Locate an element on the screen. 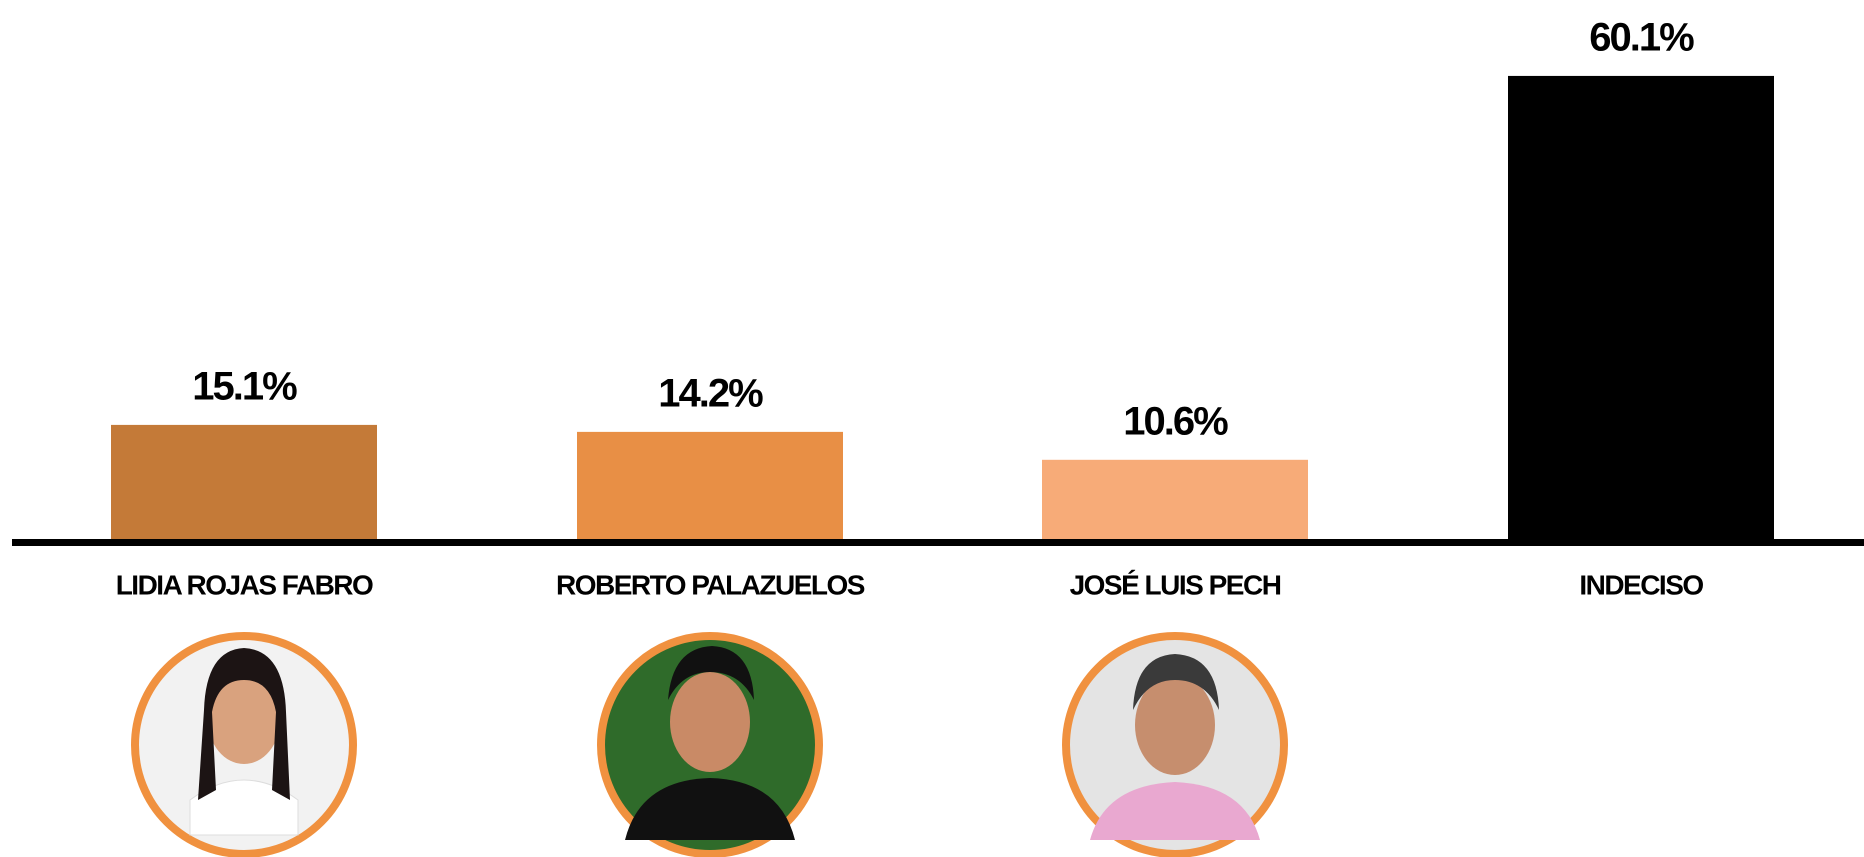 The width and height of the screenshot is (1864, 857). category-label: INDECISO is located at coordinates (1641, 584).